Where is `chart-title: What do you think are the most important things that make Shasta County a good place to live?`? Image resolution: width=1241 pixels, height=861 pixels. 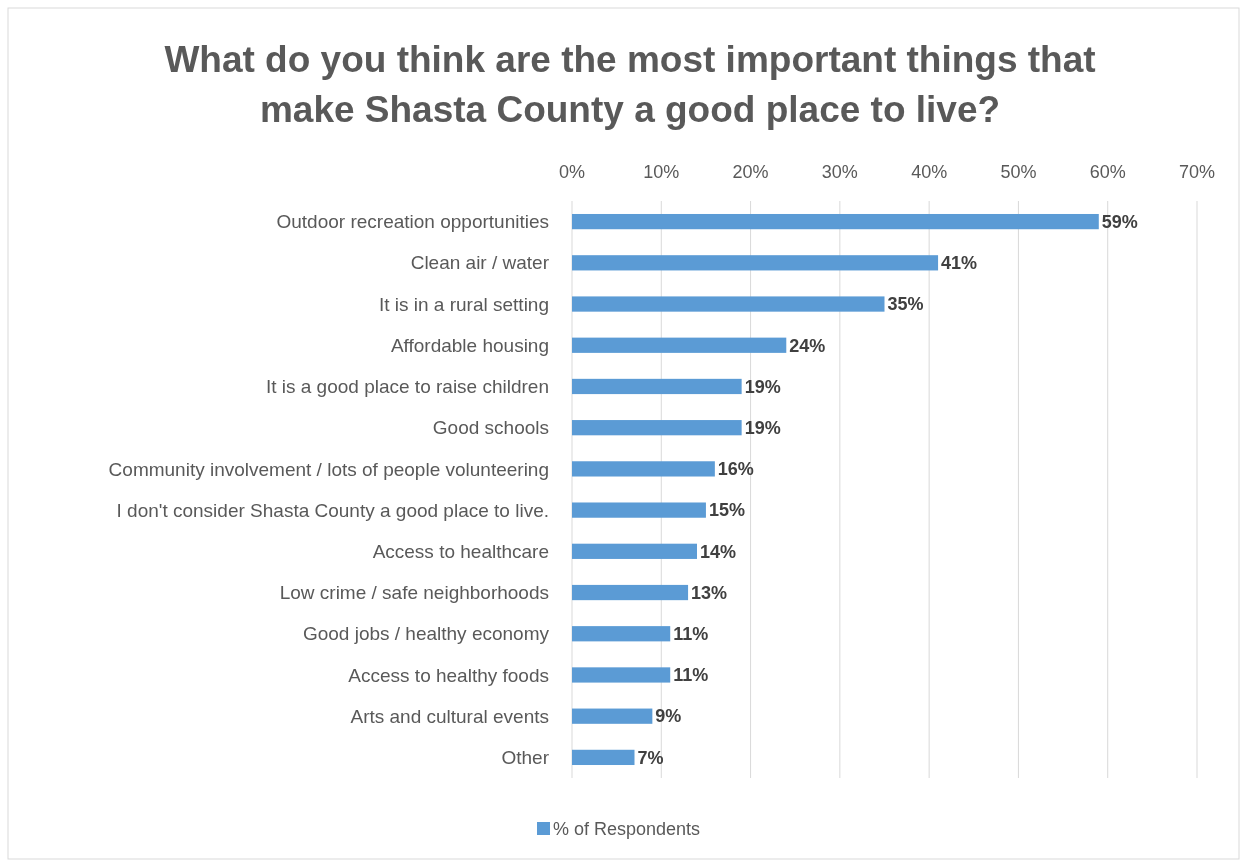
chart-title: What do you think are the most important things that make Shasta County a good place to live? is located at coordinates (630, 84).